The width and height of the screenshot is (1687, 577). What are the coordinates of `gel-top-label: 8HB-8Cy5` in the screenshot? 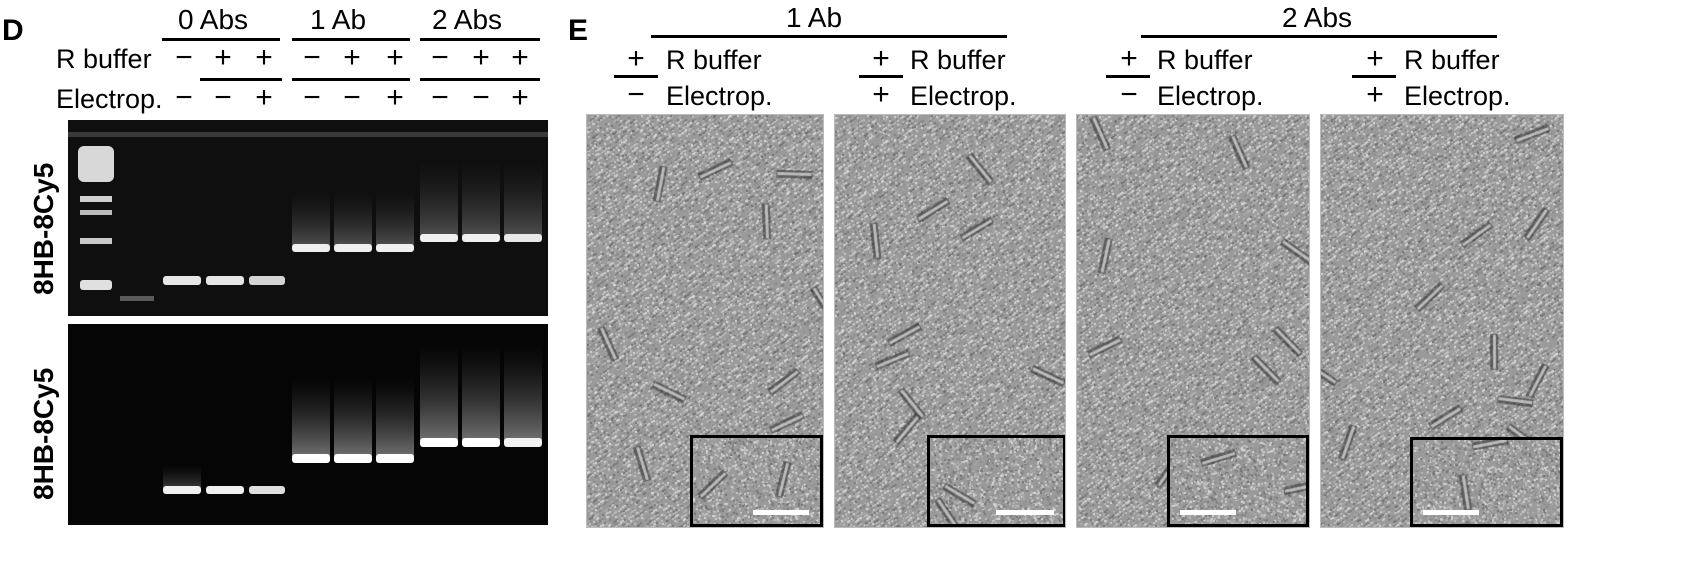 It's located at (43, 228).